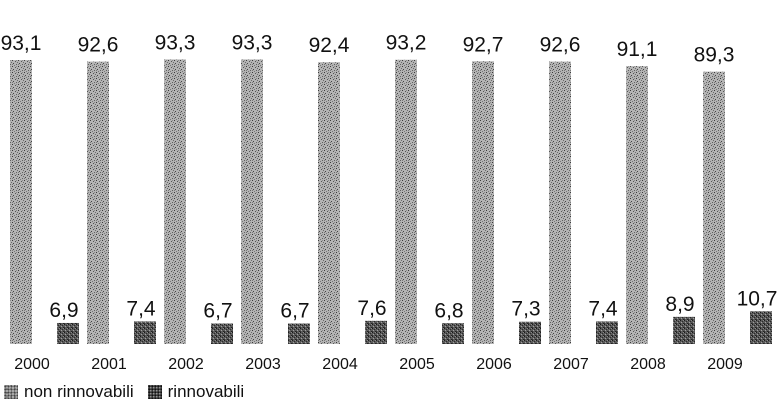  What do you see at coordinates (329, 45) in the screenshot?
I see `value-label-non-rinnovabili-2004: 92,4` at bounding box center [329, 45].